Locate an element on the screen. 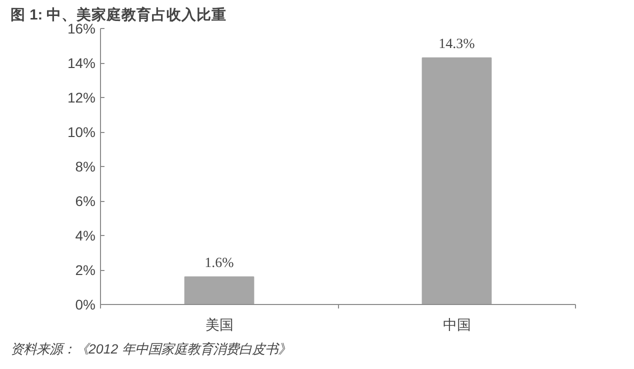 The image size is (634, 369). y-tick-label: 4% is located at coordinates (85, 236).